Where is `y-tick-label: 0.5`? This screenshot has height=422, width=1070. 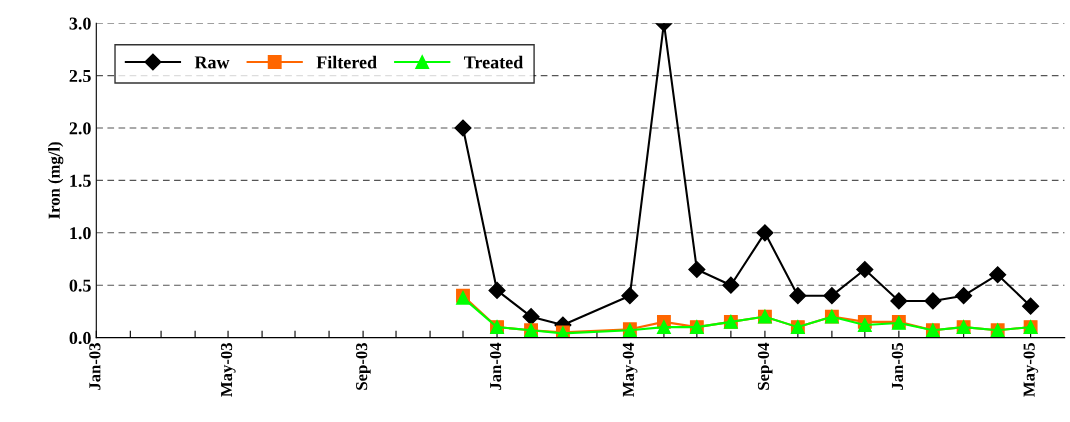 y-tick-label: 0.5 is located at coordinates (80, 285).